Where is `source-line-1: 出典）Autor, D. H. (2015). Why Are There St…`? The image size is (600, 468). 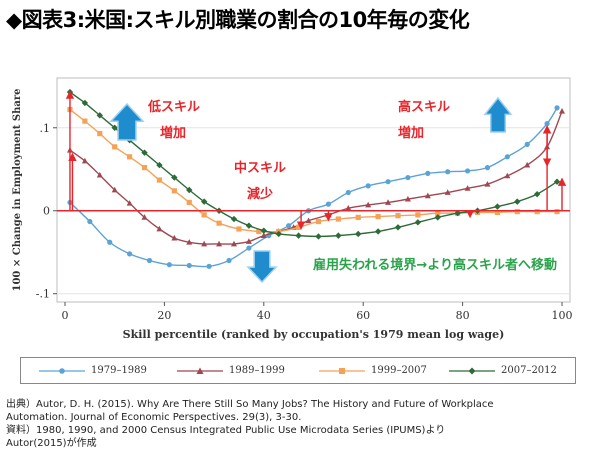 source-line-1: 出典）Autor, D. H. (2015). Why Are There St… is located at coordinates (250, 404).